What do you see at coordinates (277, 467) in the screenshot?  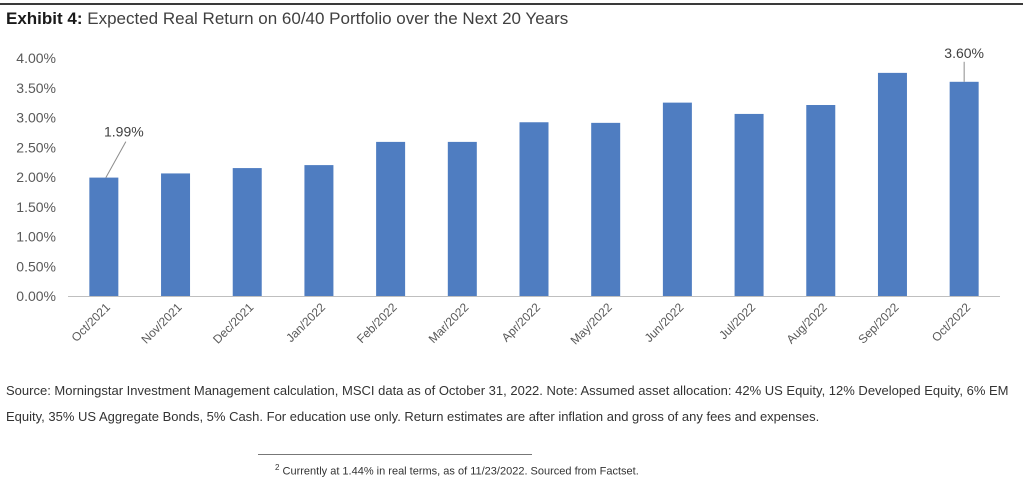 I see `footnote-marker: 2` at bounding box center [277, 467].